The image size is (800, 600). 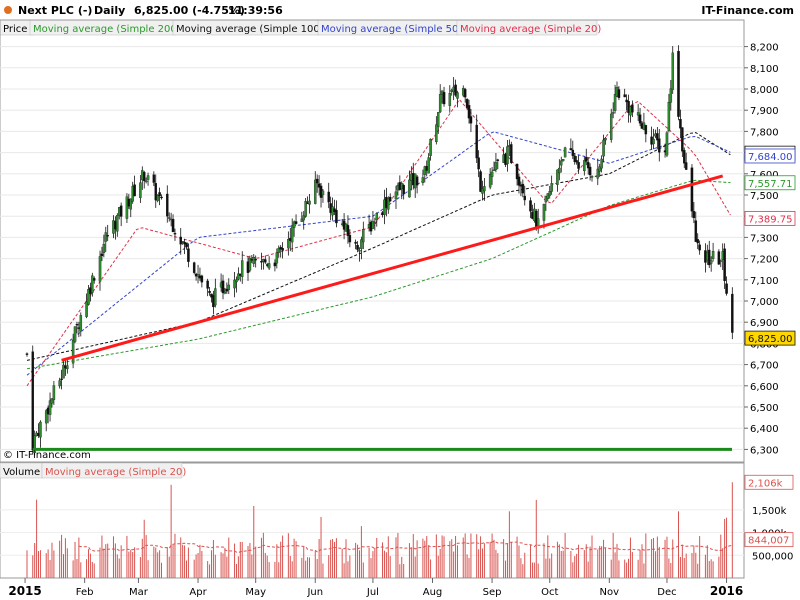 I want to click on copyright-label: © IT-Finance.com, so click(x=47, y=455).